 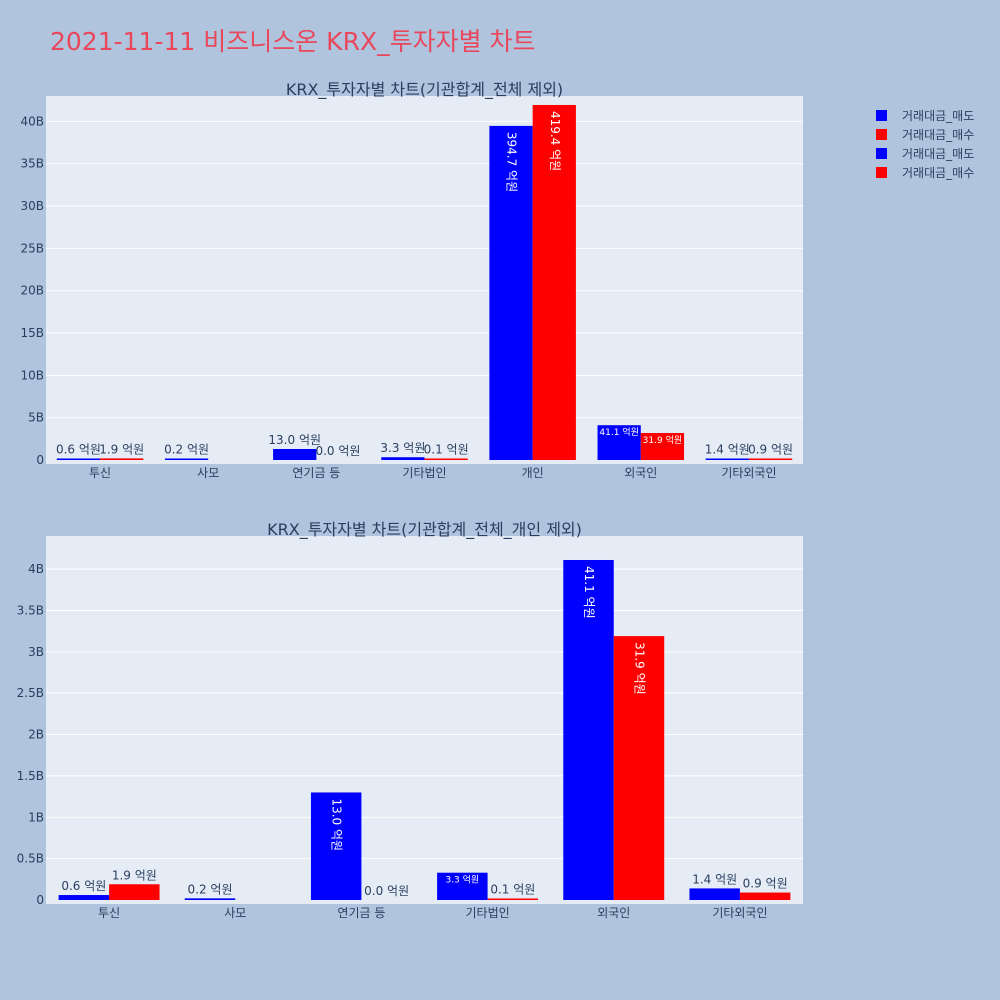 I want to click on y-tick-label: 35B, so click(x=32, y=164).